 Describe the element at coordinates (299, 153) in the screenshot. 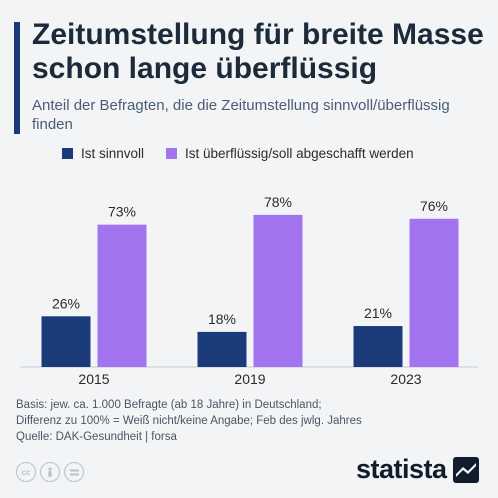

I see `legend-label-ueberfluessig: Ist überflüssig/soll abgeschafft werden` at that location.